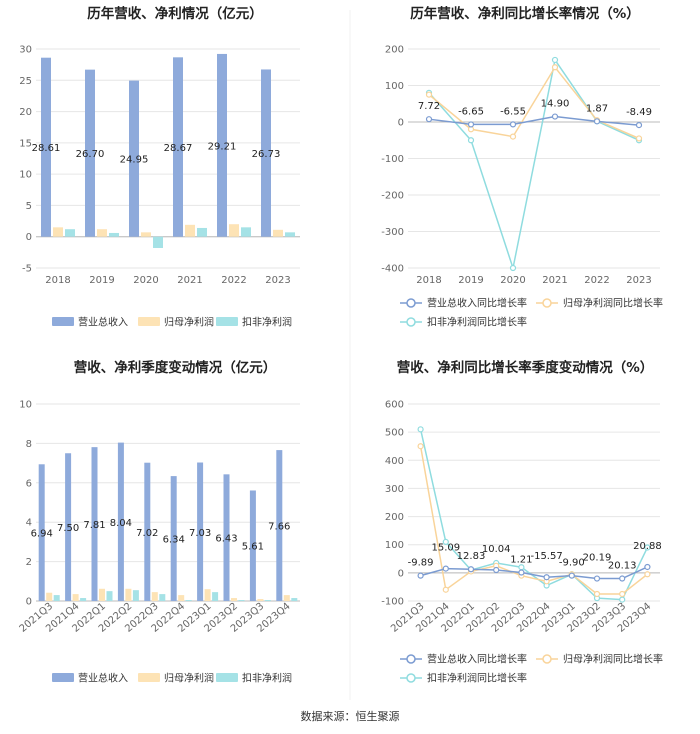 The height and width of the screenshot is (734, 700). Describe the element at coordinates (42, 534) in the screenshot. I see `revenue-value-label: 6.94` at that location.